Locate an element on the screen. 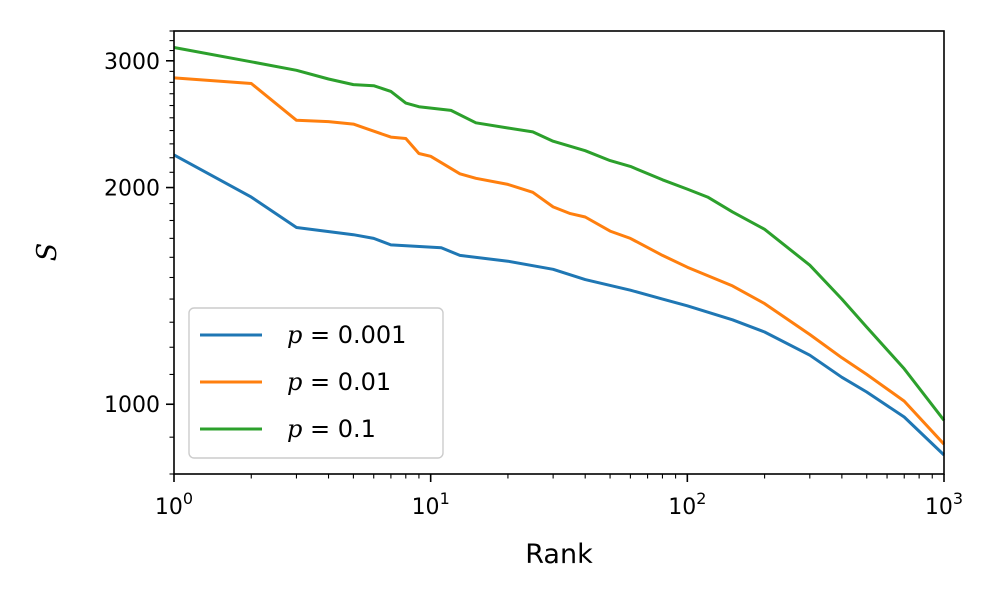 The image size is (1000, 600). legend-label-2: p = 0.1 is located at coordinates (331, 429).